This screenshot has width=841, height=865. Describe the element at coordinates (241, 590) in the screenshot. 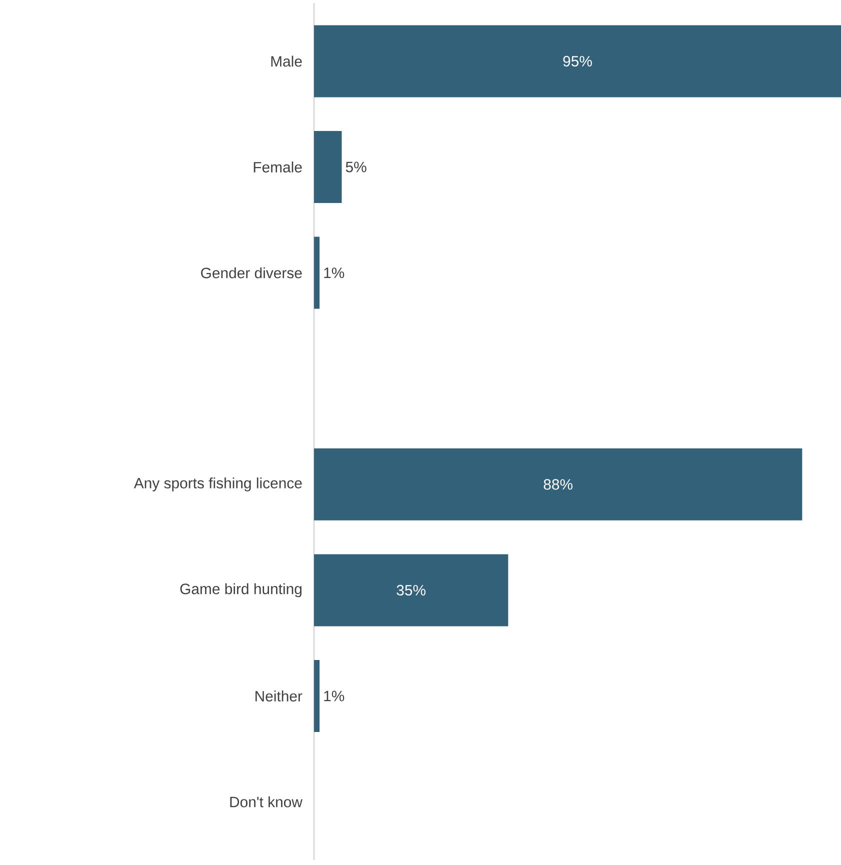

I see `y-tick-label: Game bird hunting` at that location.